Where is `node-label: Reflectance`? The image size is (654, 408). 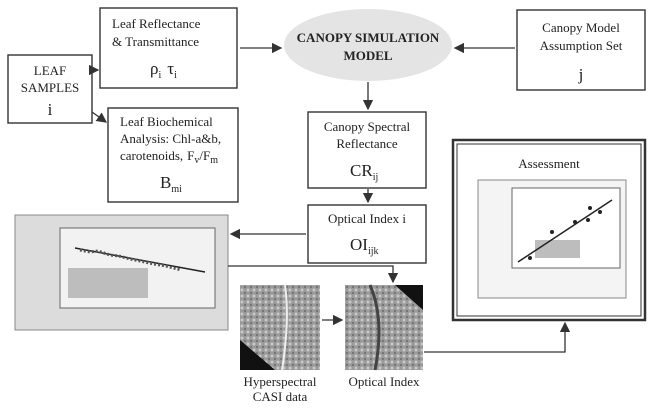 node-label: Reflectance is located at coordinates (367, 143).